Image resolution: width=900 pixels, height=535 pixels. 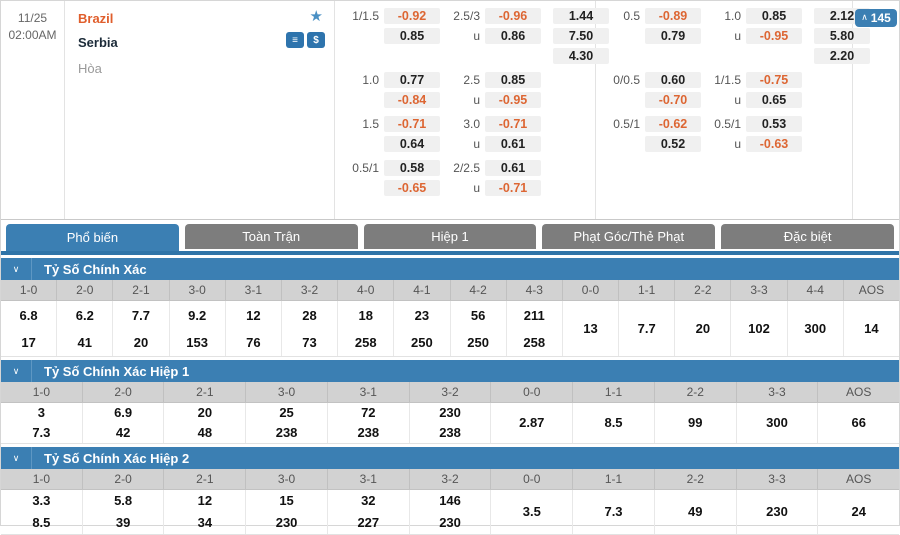 I want to click on odds-chip: -0.96, so click(x=513, y=16).